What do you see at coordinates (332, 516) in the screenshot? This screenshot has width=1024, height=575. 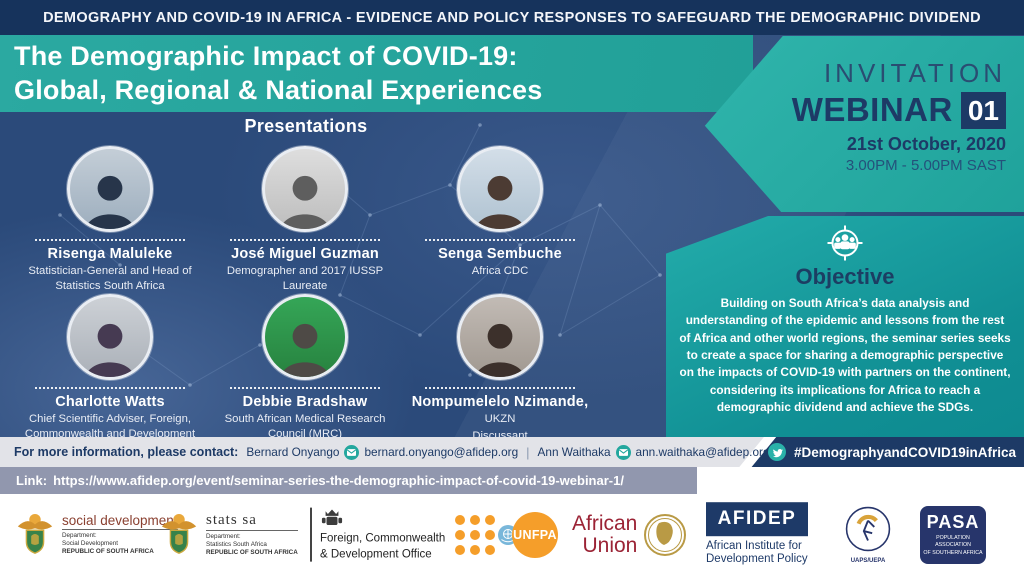 I see `uk-royal-crest-icon` at bounding box center [332, 516].